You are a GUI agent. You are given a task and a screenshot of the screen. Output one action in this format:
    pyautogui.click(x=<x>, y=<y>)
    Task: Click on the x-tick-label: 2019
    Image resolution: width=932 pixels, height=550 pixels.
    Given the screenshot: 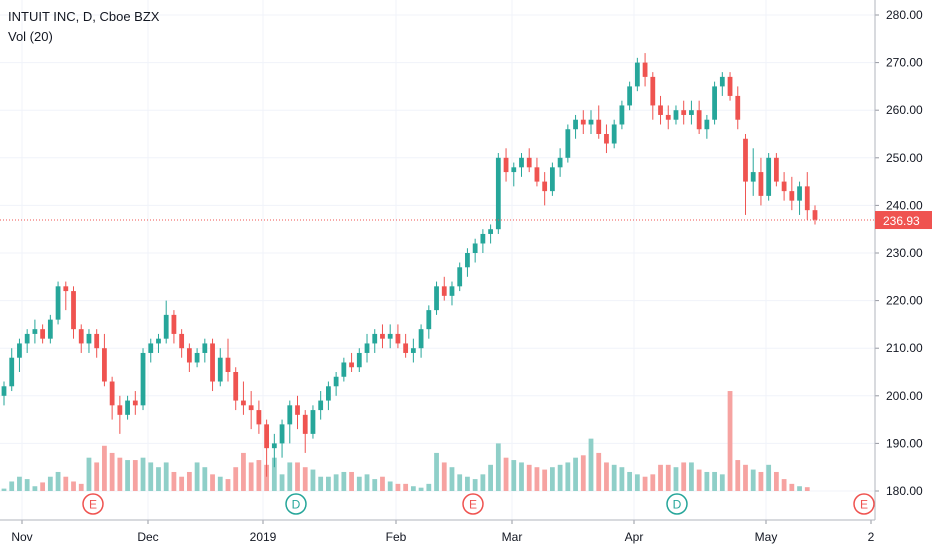 What is the action you would take?
    pyautogui.click(x=263, y=537)
    